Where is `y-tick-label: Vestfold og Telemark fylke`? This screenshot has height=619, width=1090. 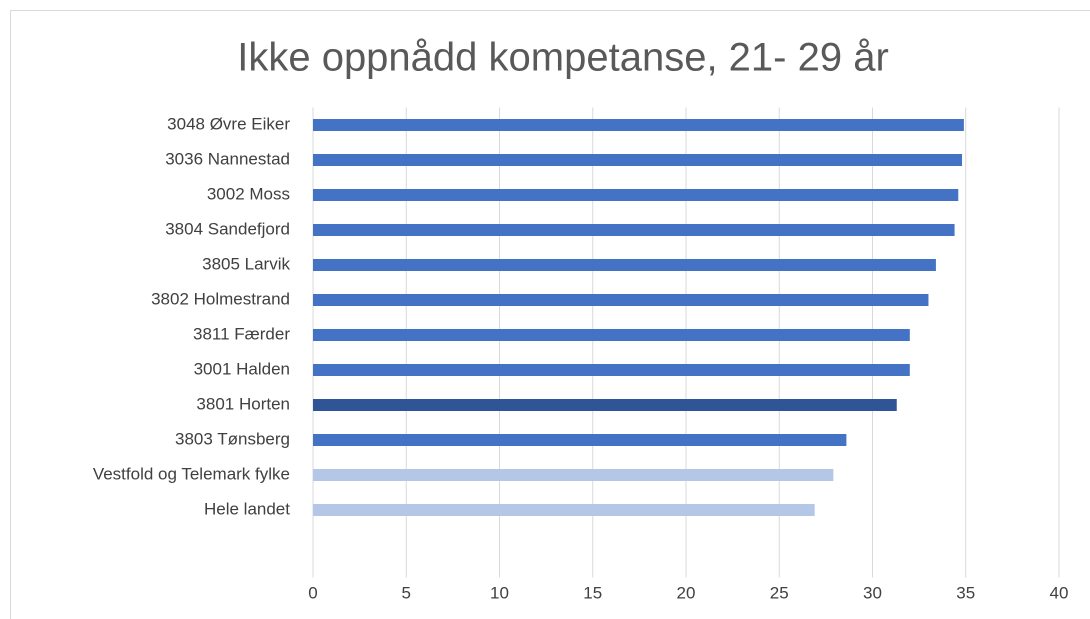
y-tick-label: Vestfold og Telemark fylke is located at coordinates (191, 473).